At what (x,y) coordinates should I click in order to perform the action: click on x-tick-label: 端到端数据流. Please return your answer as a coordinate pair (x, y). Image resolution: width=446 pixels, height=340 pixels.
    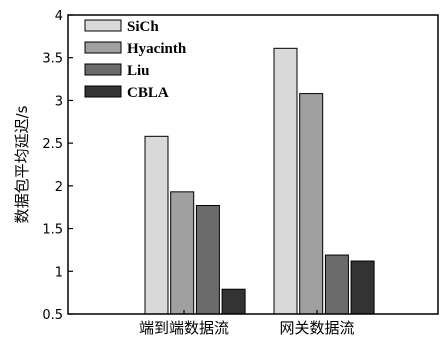
    Looking at the image, I should click on (184, 328).